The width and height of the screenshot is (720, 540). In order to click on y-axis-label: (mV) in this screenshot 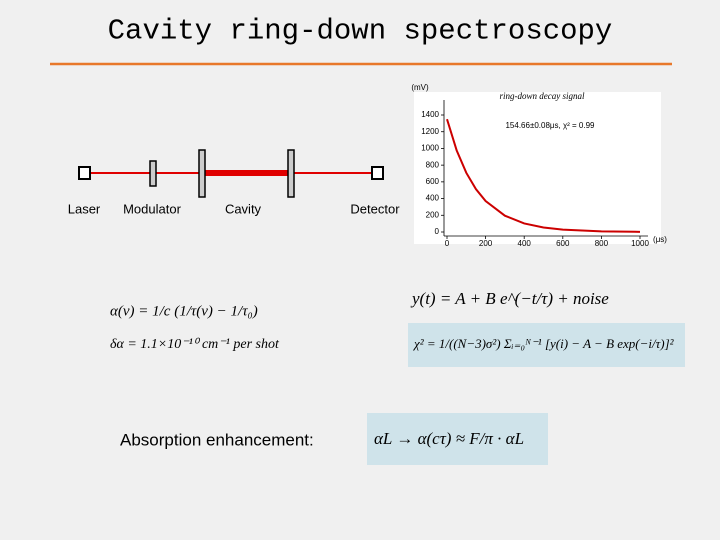, I will do `click(420, 87)`.